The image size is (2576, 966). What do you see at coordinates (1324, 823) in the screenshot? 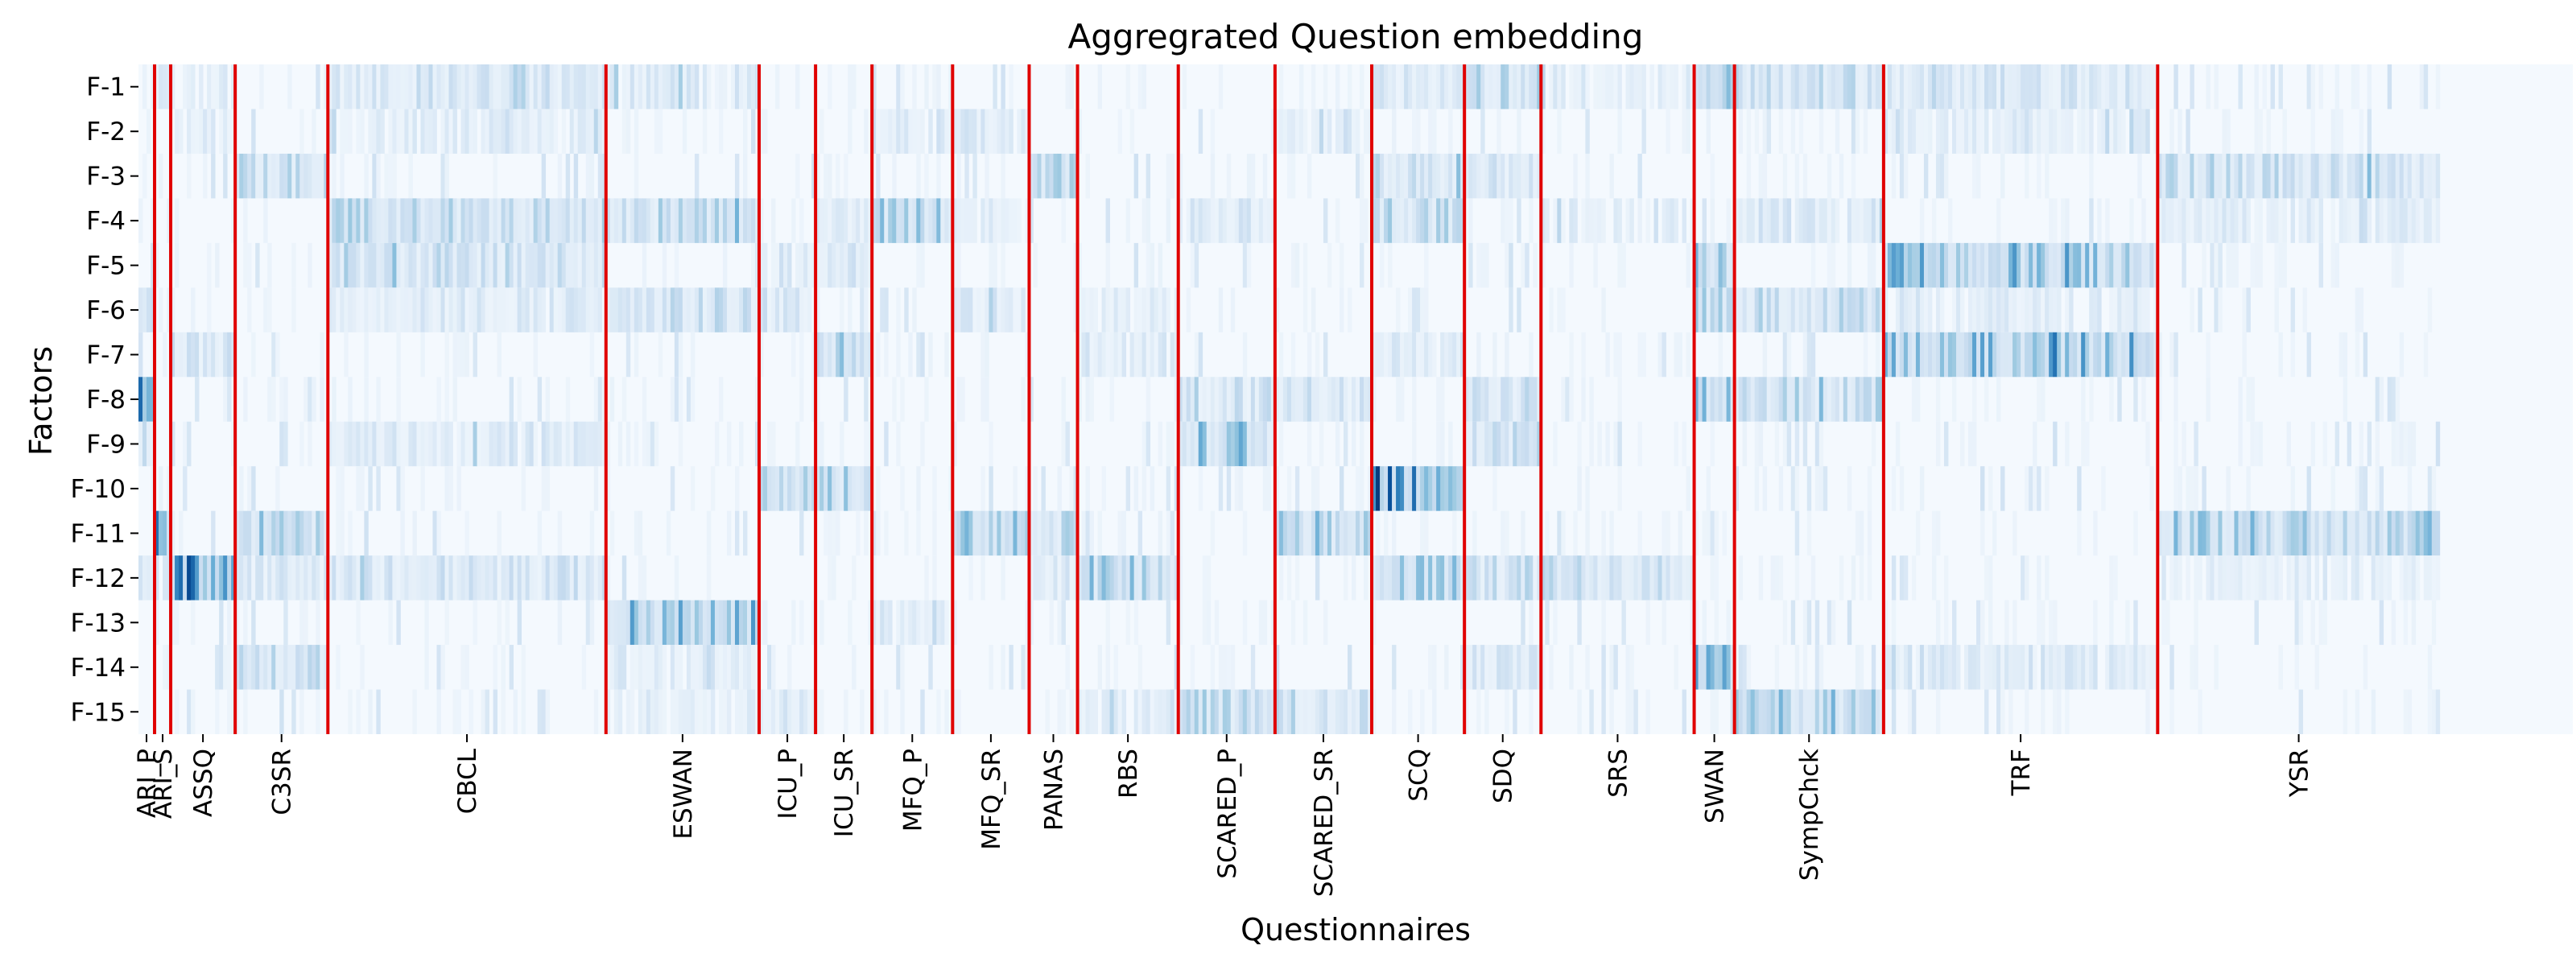
I see `x-tick-label: SCARED_SR` at bounding box center [1324, 823].